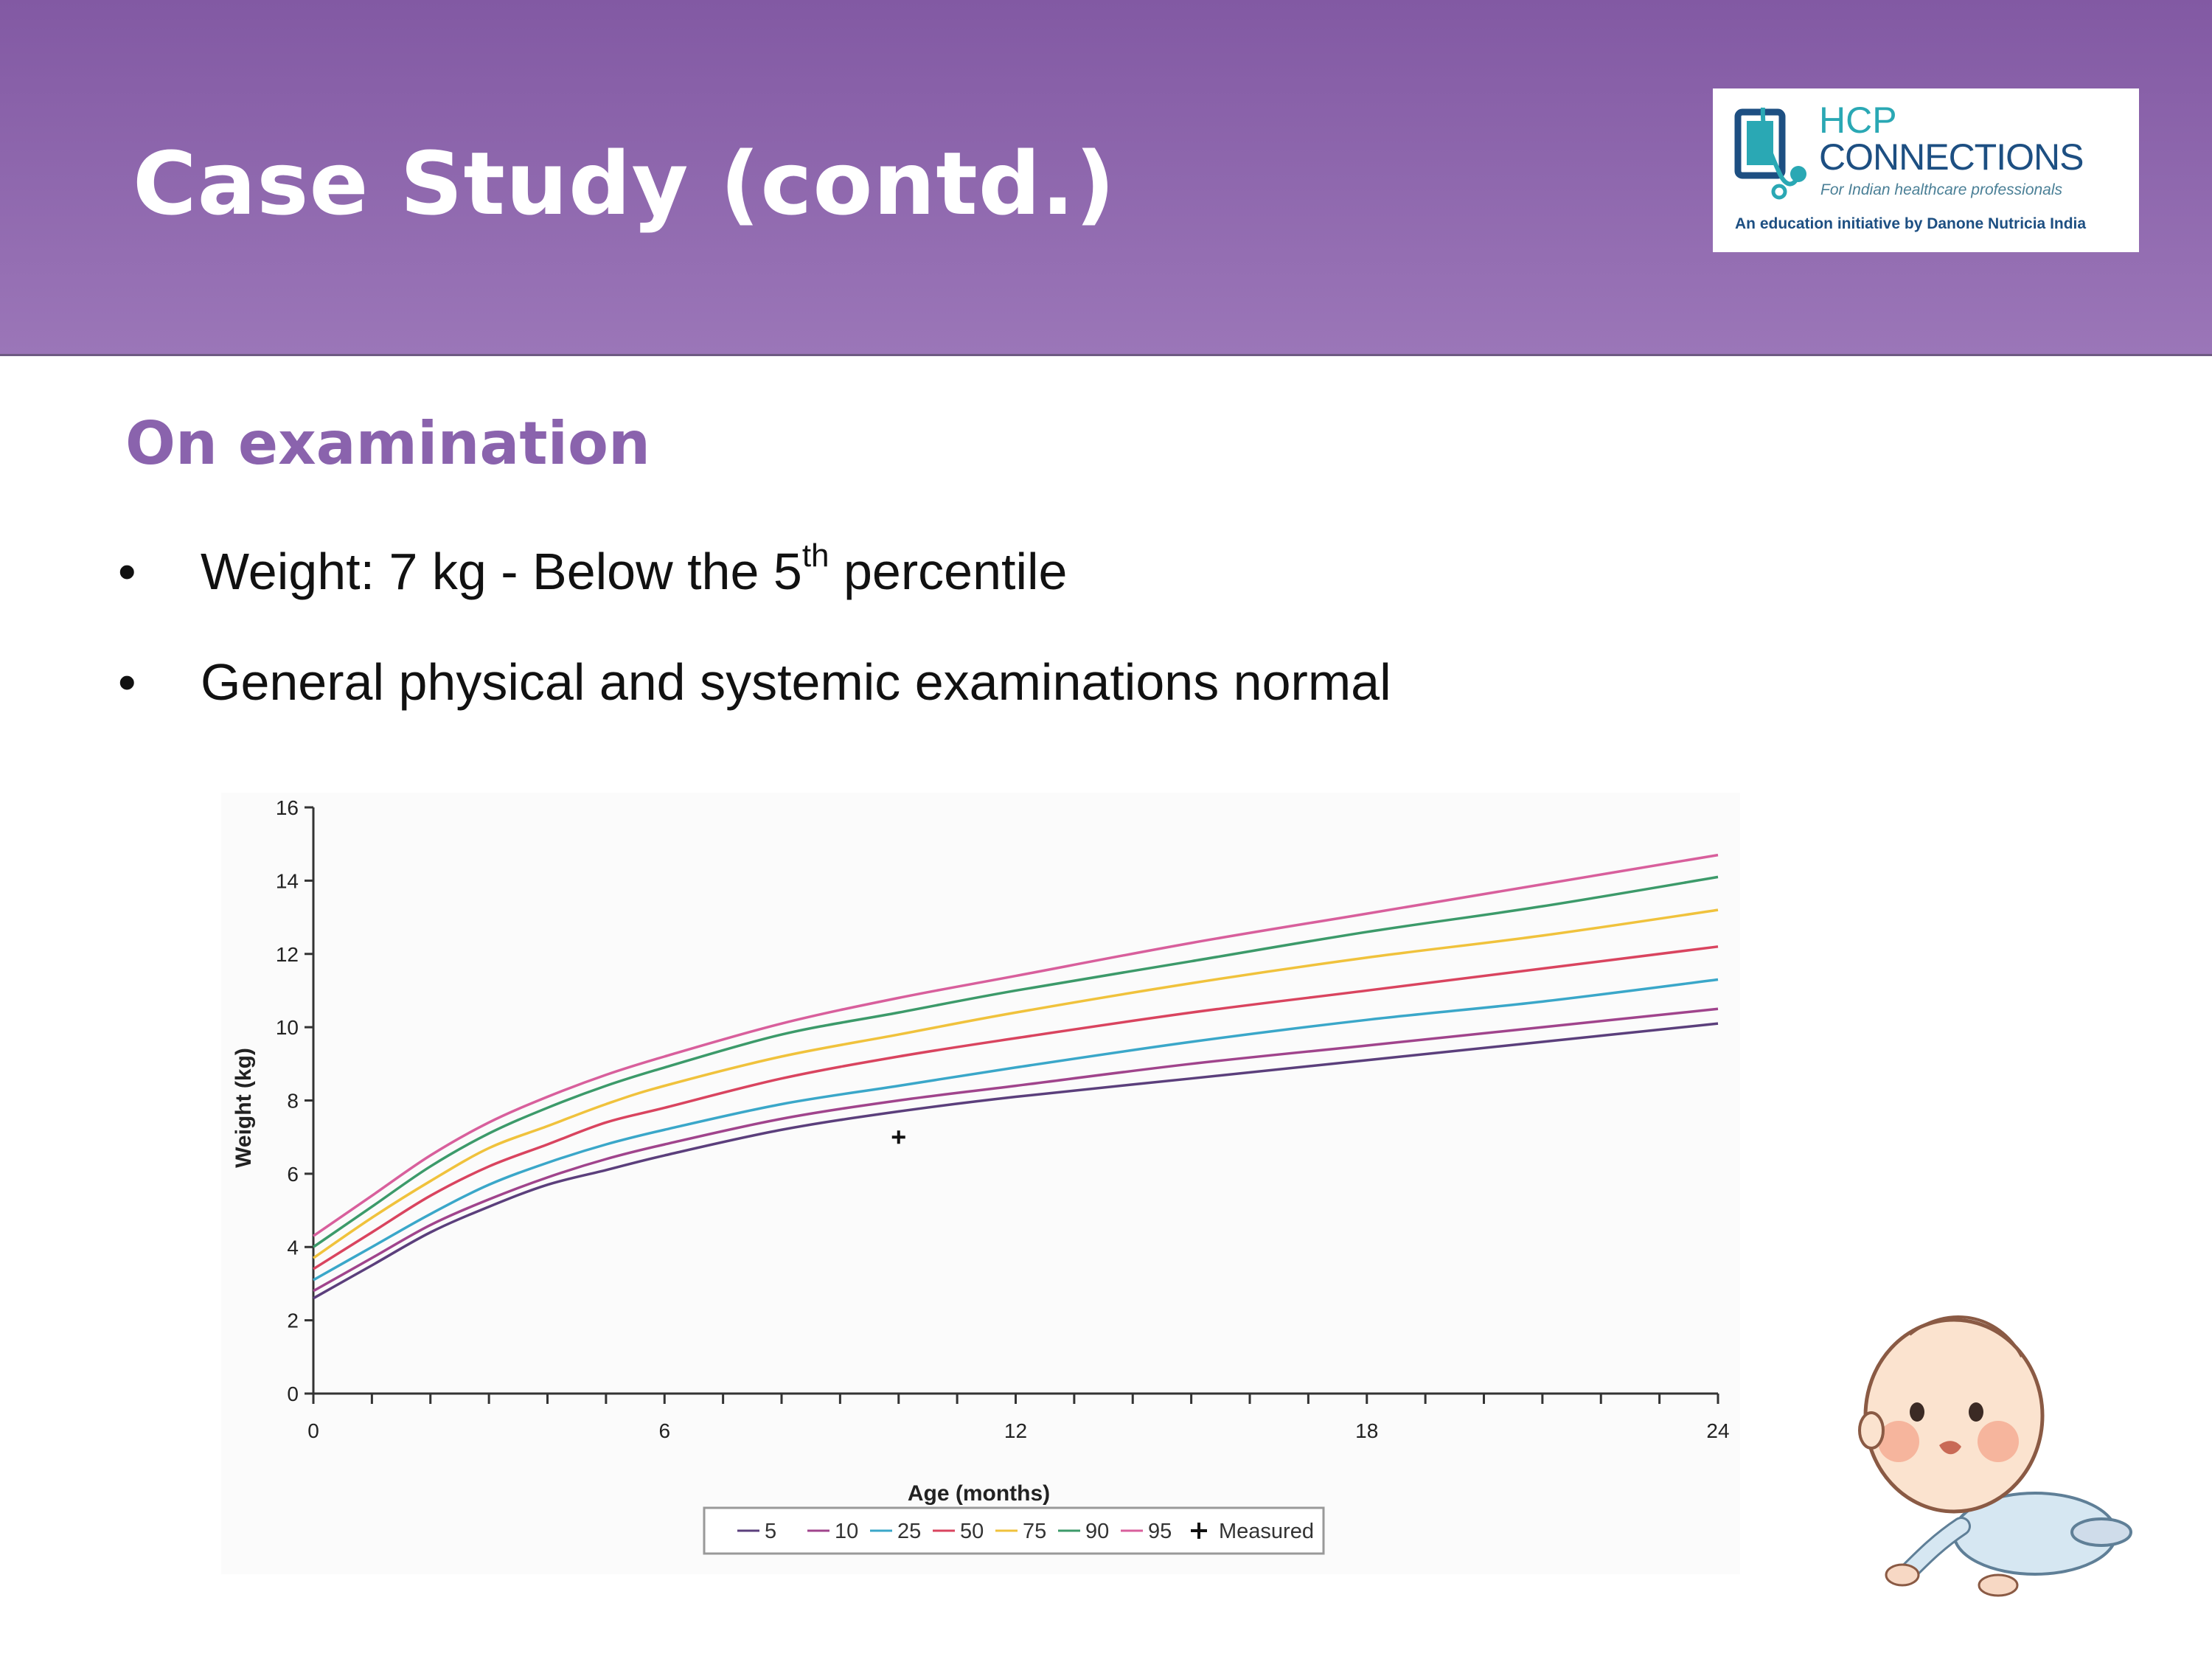 This screenshot has height=1659, width=2212. I want to click on logo-connections-text: CONNECTIONS, so click(1951, 157).